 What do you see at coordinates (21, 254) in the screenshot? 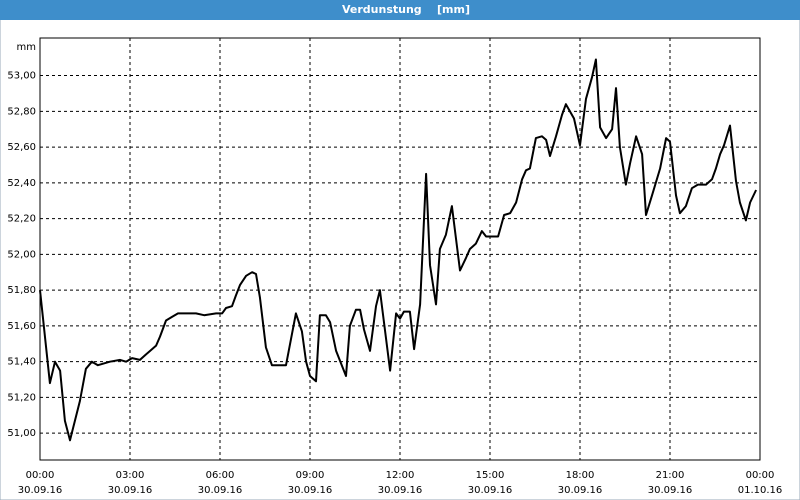
I see `y-tick-label: 52,00` at bounding box center [21, 254].